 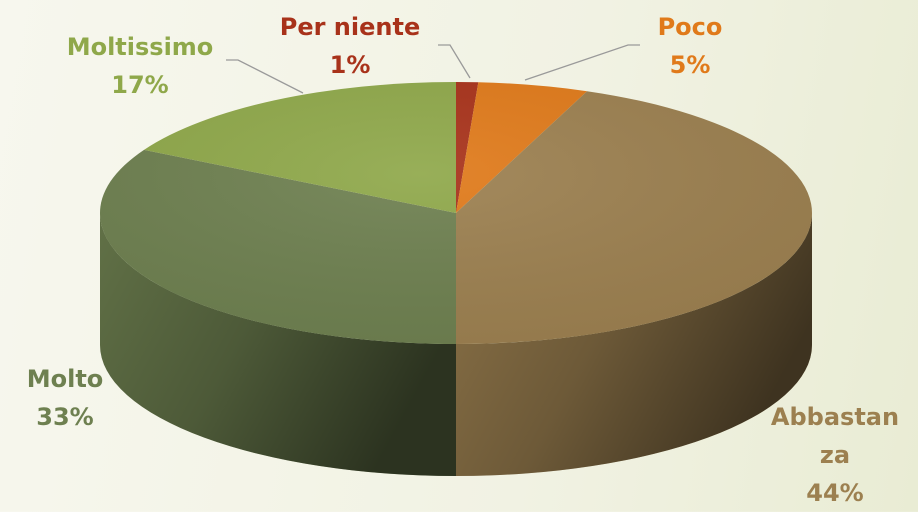 I want to click on category-label: Abbastanza, so click(x=835, y=436).